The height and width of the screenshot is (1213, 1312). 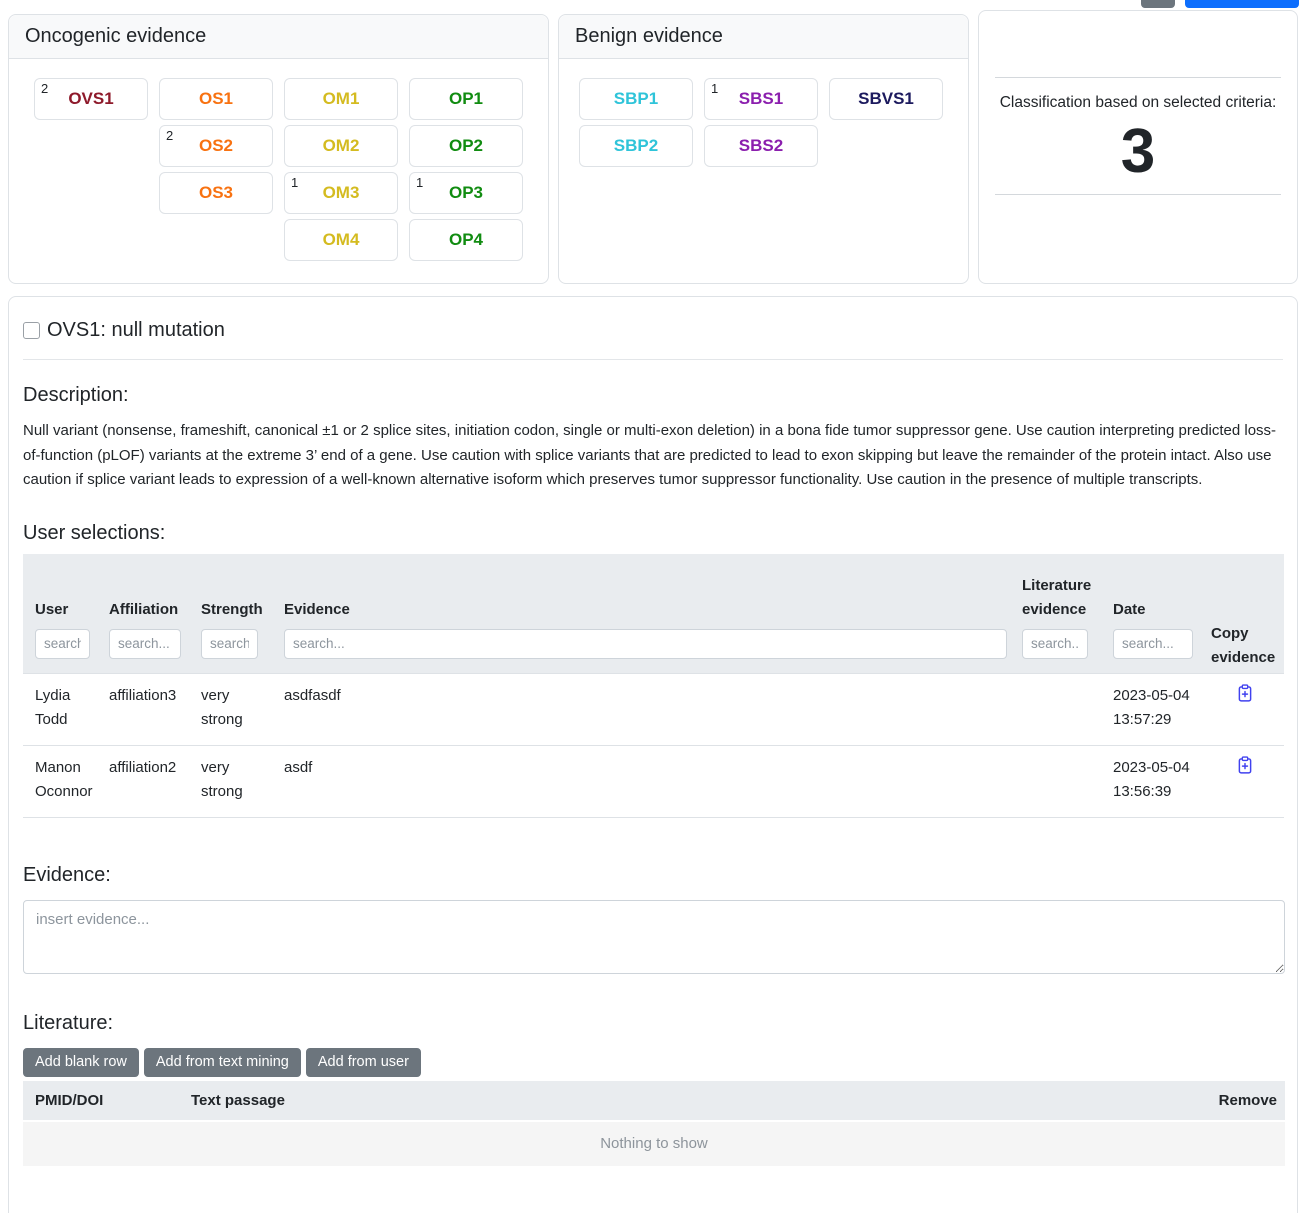 What do you see at coordinates (341, 193) in the screenshot?
I see `criterion-button-om3: 1 OM3` at bounding box center [341, 193].